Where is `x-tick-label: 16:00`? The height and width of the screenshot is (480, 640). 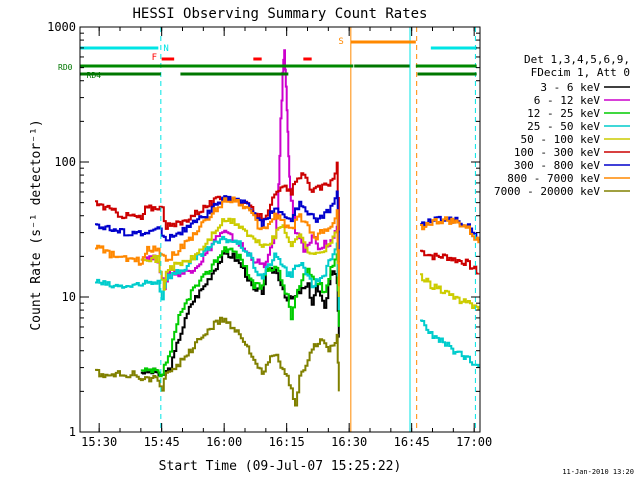
x-tick-label: 16:00 is located at coordinates (224, 442).